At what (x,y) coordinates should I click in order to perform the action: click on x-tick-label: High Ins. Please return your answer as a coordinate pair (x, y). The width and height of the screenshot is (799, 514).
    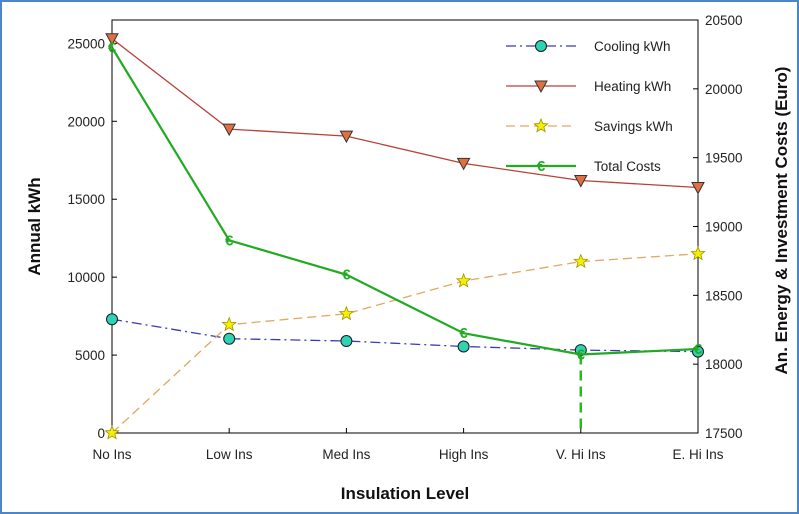
    Looking at the image, I should click on (464, 454).